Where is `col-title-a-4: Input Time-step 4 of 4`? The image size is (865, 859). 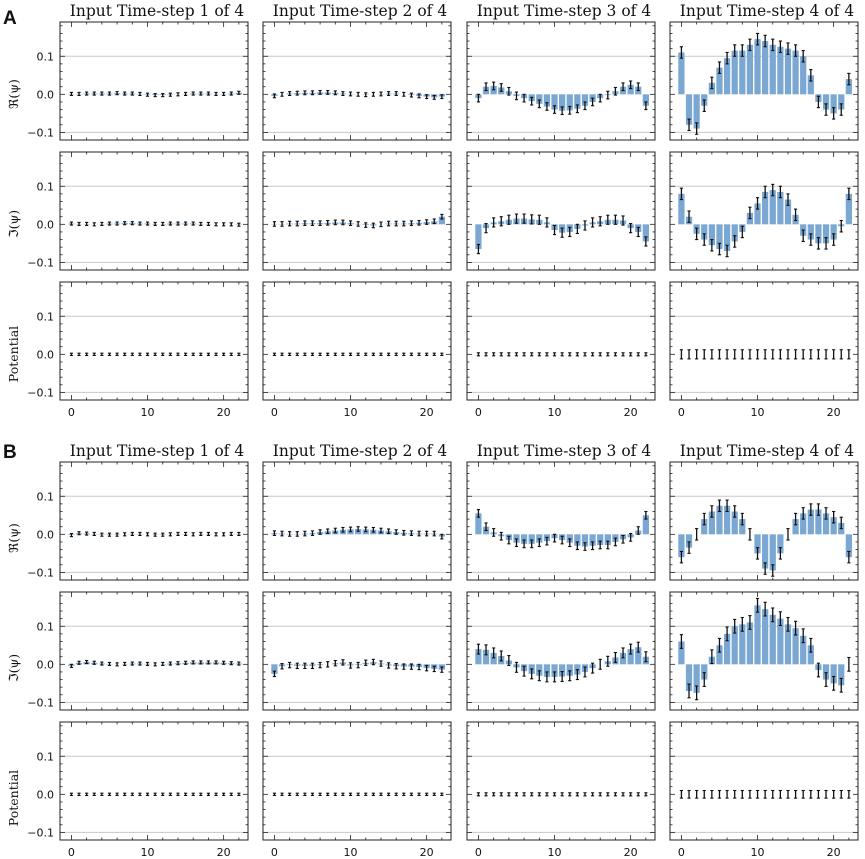
col-title-a-4: Input Time-step 4 of 4 is located at coordinates (767, 11).